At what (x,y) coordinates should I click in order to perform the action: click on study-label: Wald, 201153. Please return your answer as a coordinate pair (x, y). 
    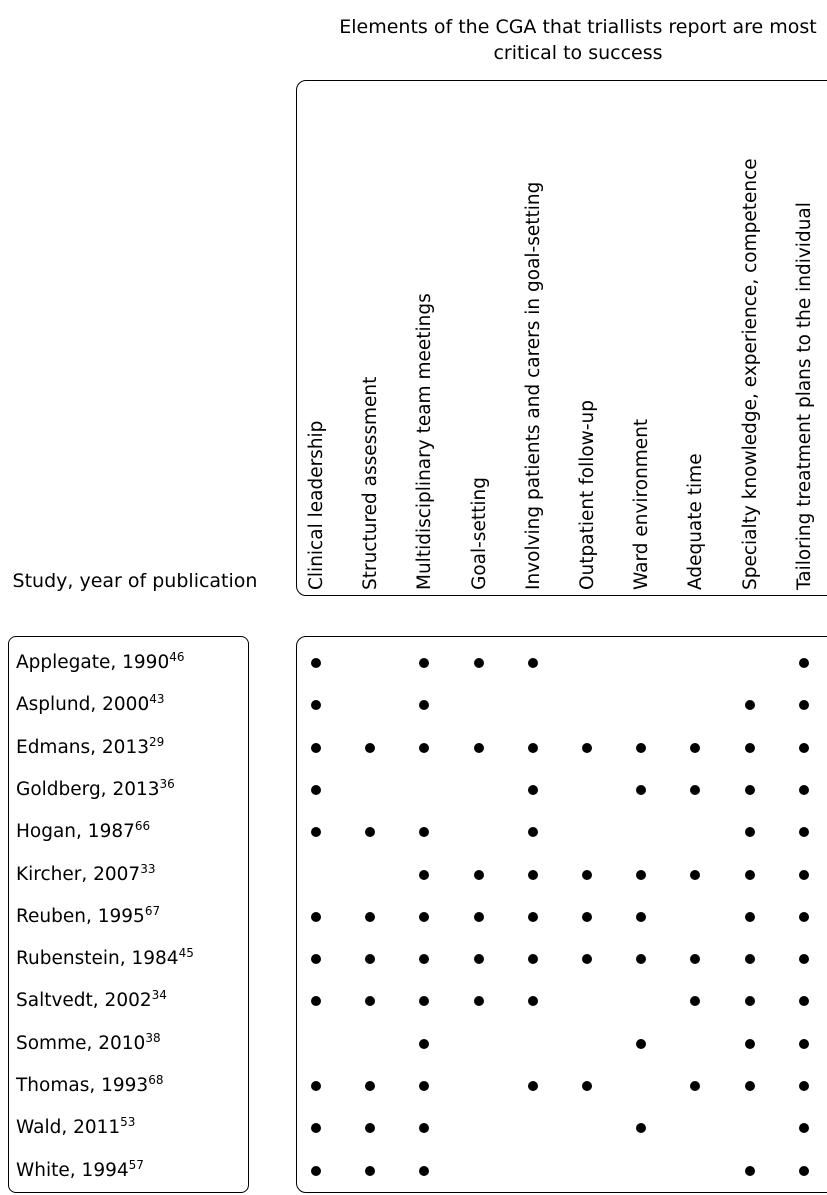
    Looking at the image, I should click on (75, 1128).